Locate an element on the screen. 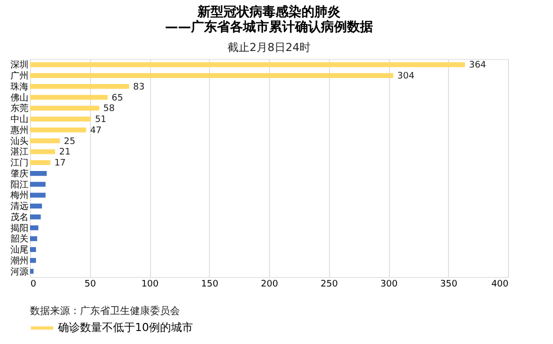 The height and width of the screenshot is (344, 553). data-label: 364 is located at coordinates (477, 65).